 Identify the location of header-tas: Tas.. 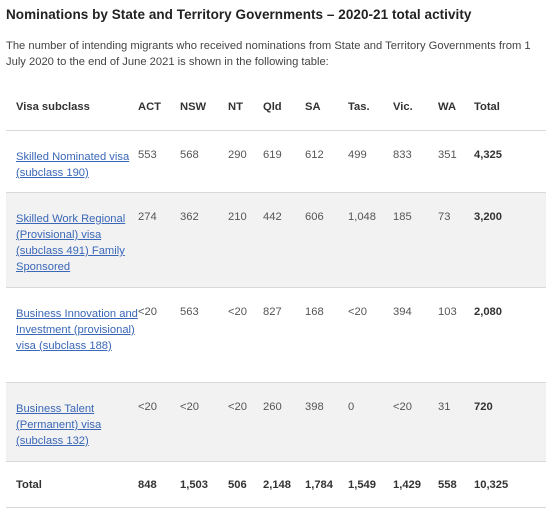
(370, 107).